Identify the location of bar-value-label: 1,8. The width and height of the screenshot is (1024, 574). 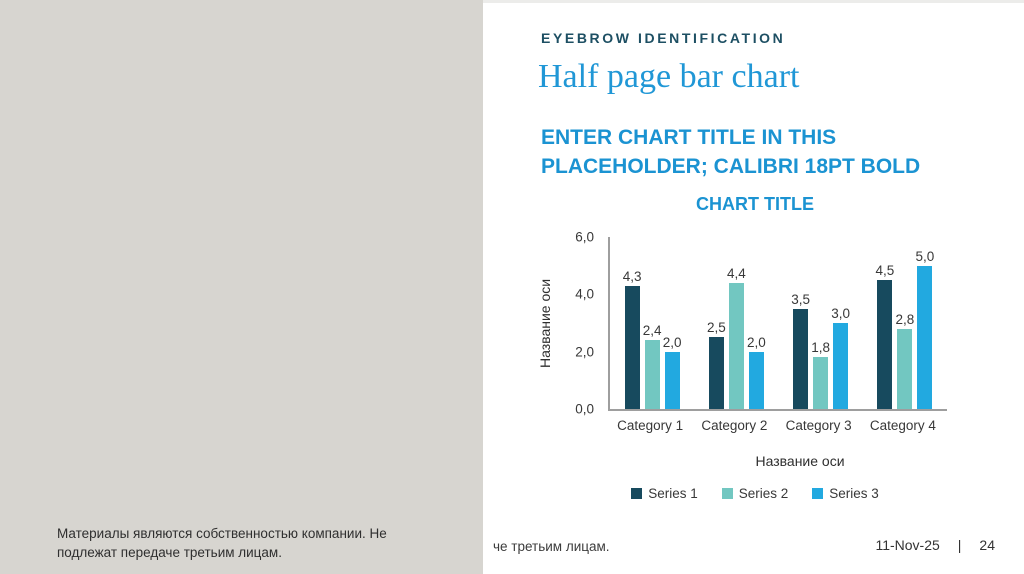
(821, 348).